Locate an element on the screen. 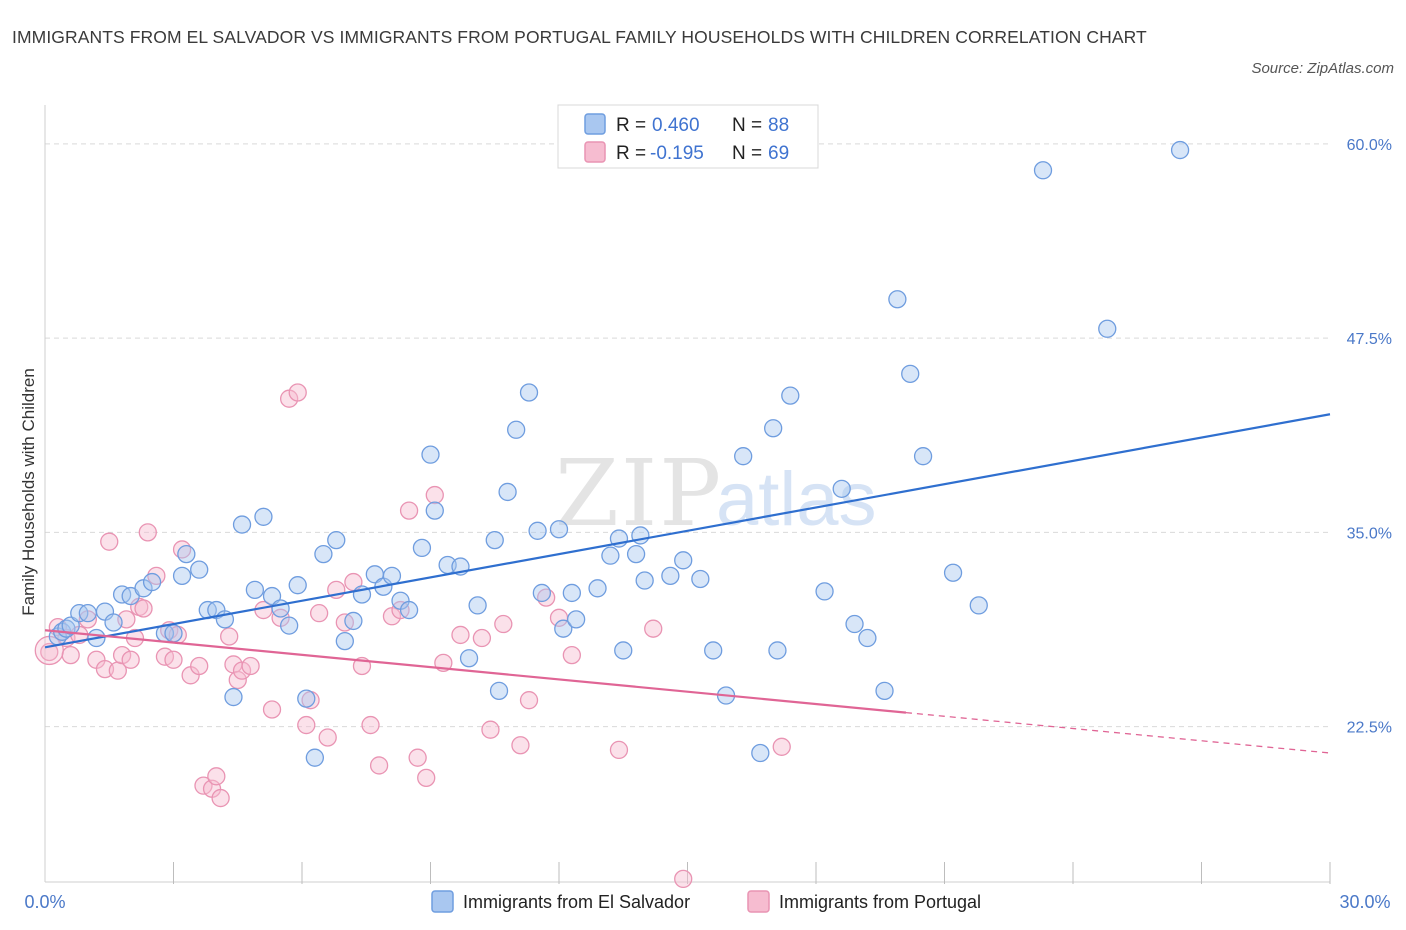 The image size is (1406, 930). portugal-trend-extension is located at coordinates (1118, 732).